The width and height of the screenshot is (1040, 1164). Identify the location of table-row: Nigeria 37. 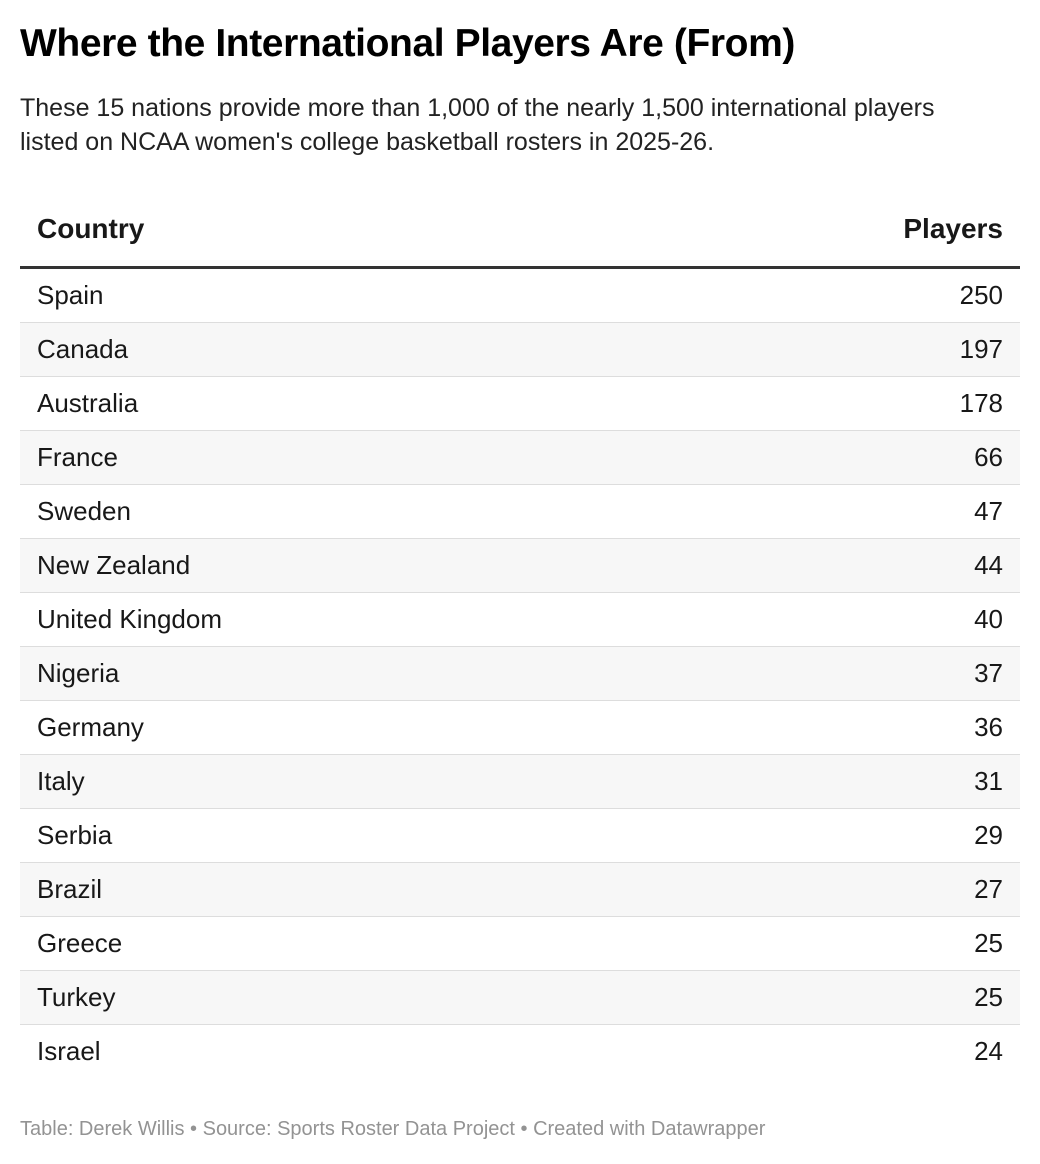
(520, 674).